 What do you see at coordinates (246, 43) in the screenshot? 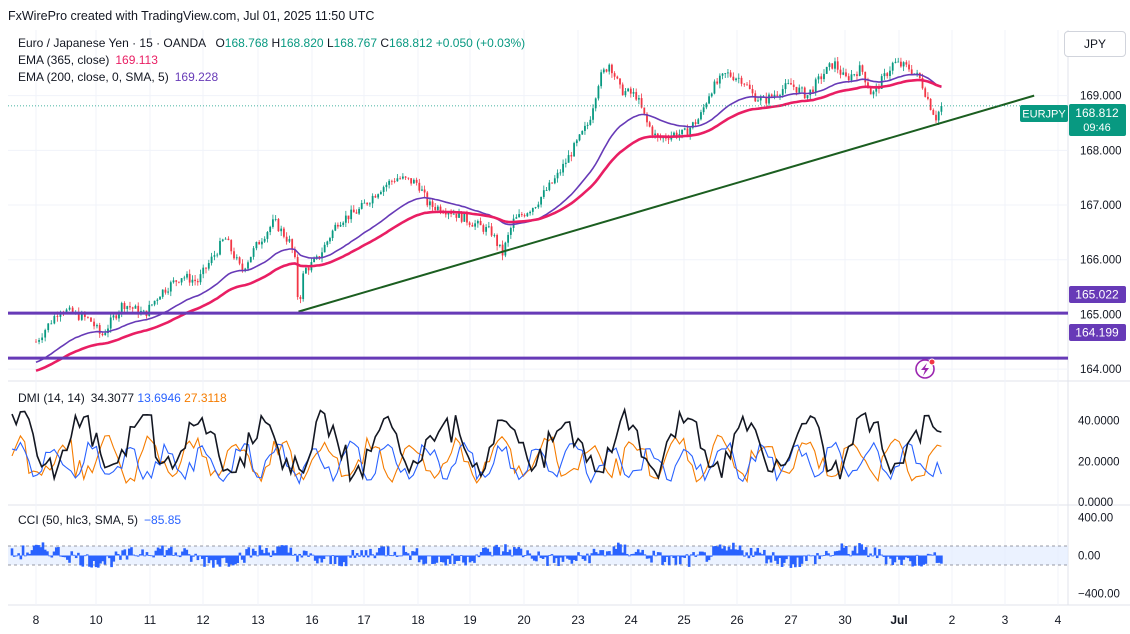
I see `legend-open: 168.768` at bounding box center [246, 43].